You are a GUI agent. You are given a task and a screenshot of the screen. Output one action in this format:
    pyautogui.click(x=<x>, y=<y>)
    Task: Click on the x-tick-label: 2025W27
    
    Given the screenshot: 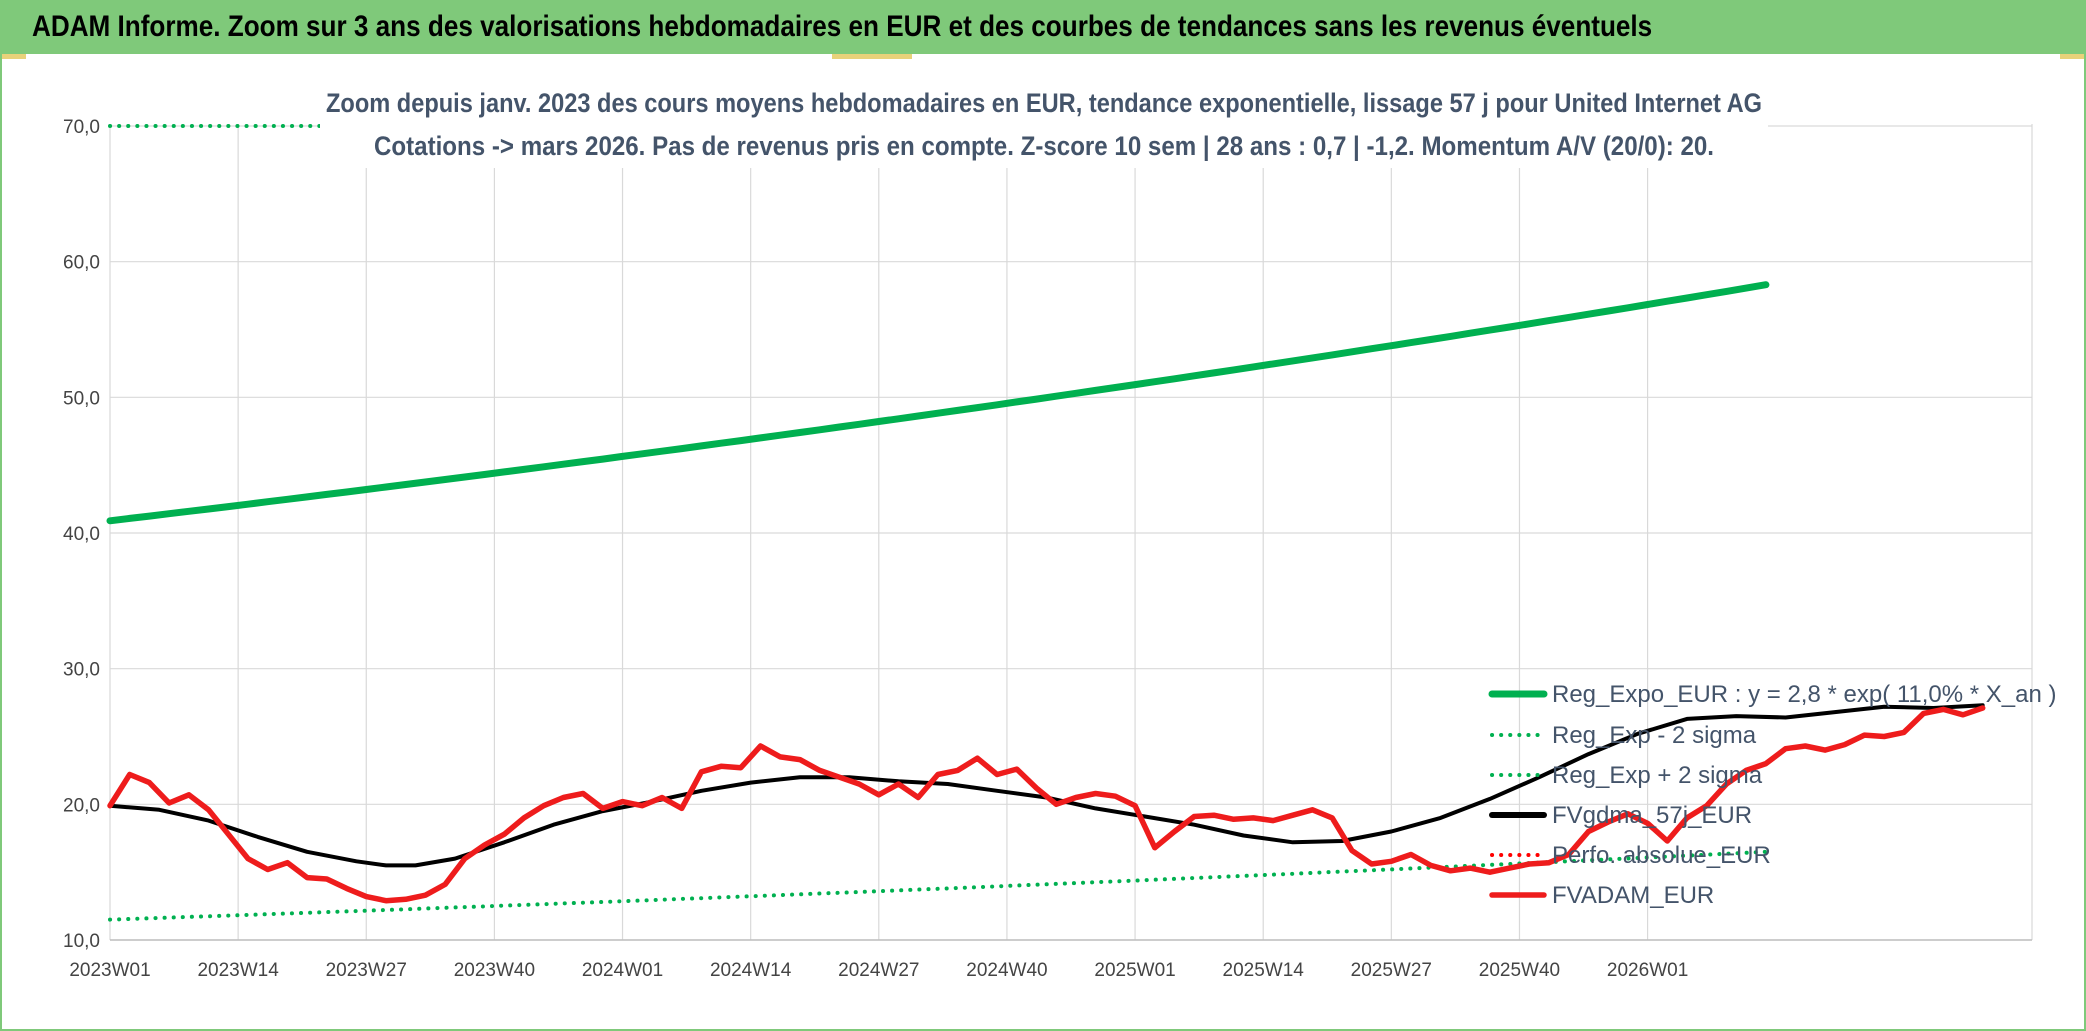 What is the action you would take?
    pyautogui.click(x=1391, y=970)
    